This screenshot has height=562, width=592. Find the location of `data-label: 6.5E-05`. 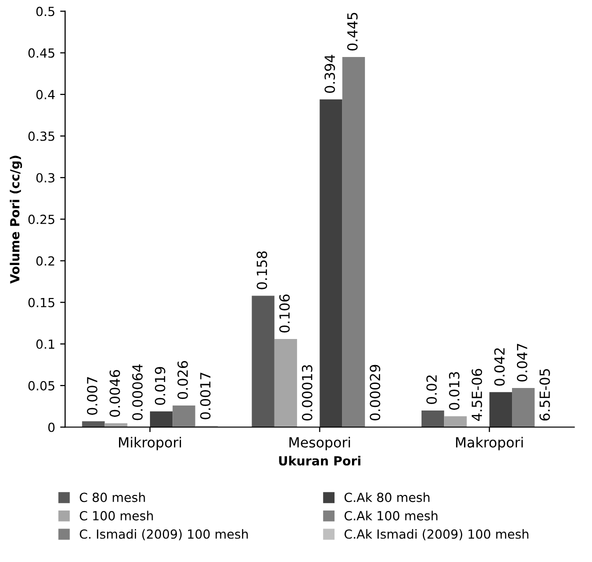

data-label: 6.5E-05 is located at coordinates (544, 395).